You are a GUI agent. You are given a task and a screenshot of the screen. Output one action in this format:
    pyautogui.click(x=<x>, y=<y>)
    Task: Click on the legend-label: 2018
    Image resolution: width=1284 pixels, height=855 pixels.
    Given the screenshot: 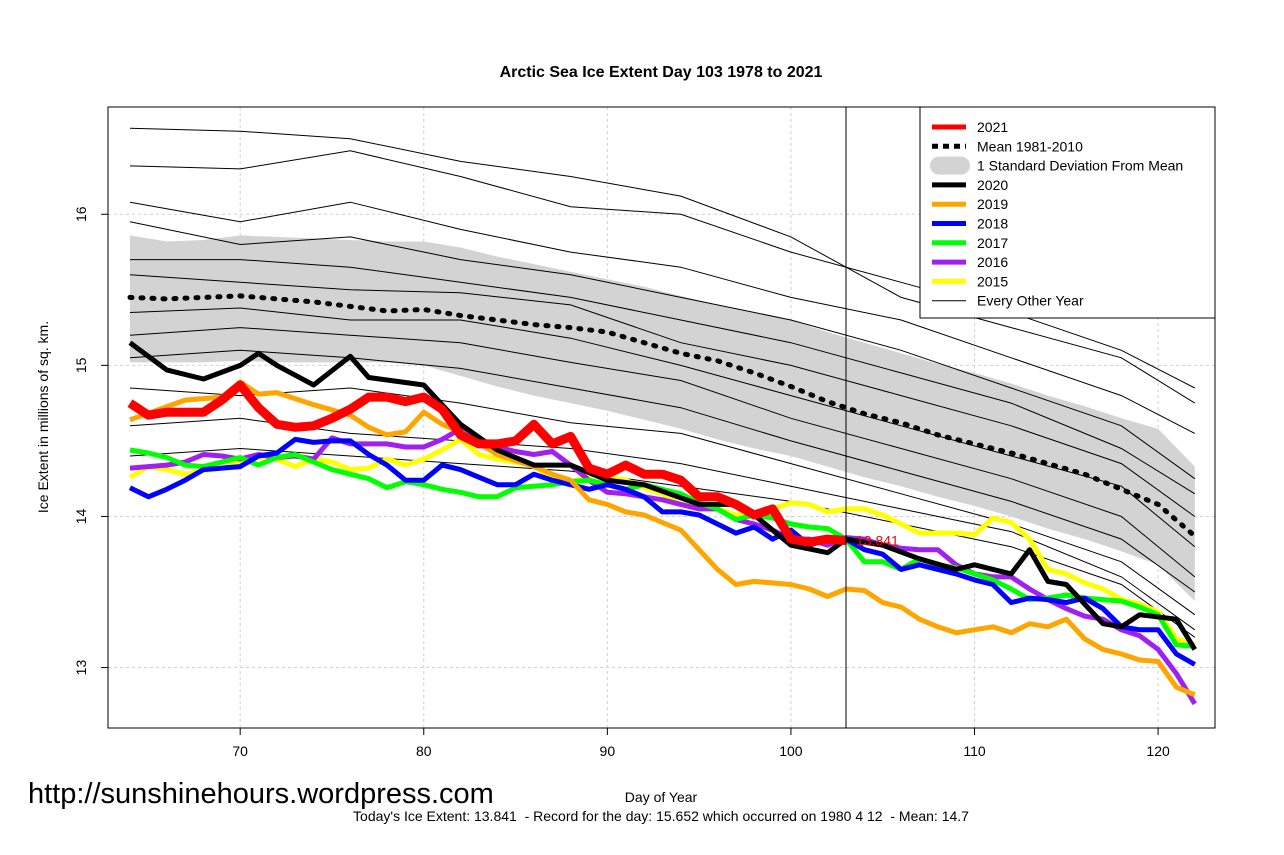 What is the action you would take?
    pyautogui.click(x=992, y=224)
    